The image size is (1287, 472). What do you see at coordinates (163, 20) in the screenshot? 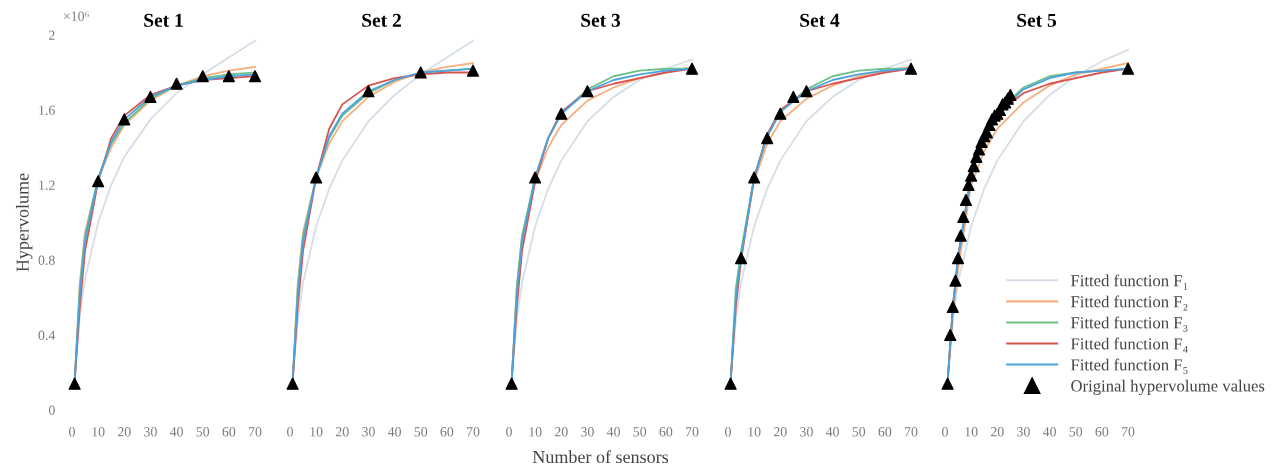
I see `chart-title: Set 1` at bounding box center [163, 20].